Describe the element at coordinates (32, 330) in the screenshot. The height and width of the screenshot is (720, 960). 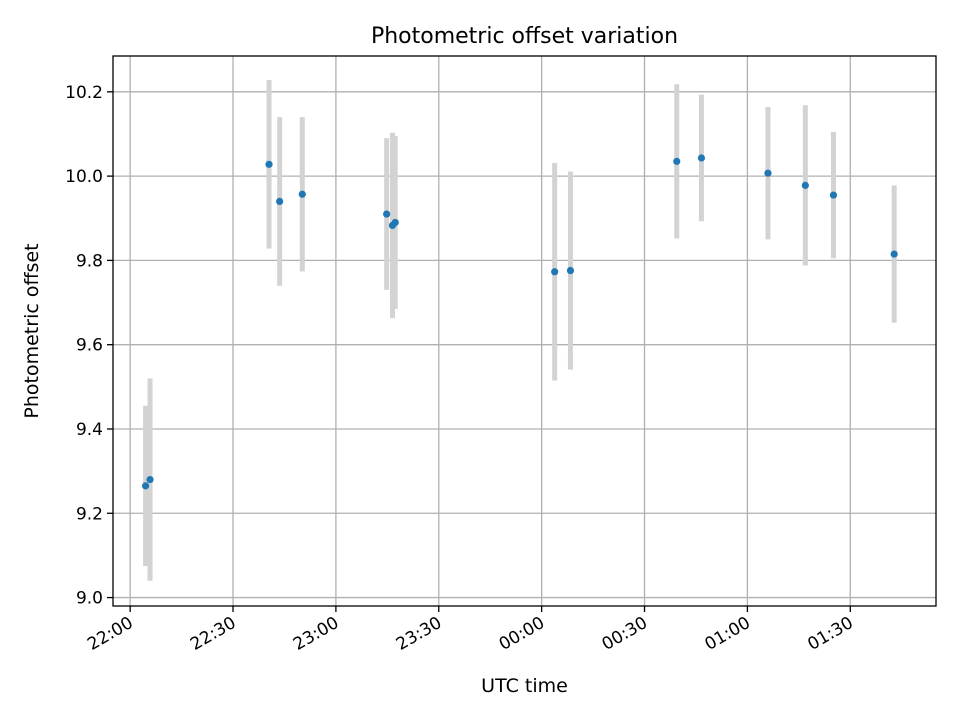
I see `y-axis-label: Photometric offset` at that location.